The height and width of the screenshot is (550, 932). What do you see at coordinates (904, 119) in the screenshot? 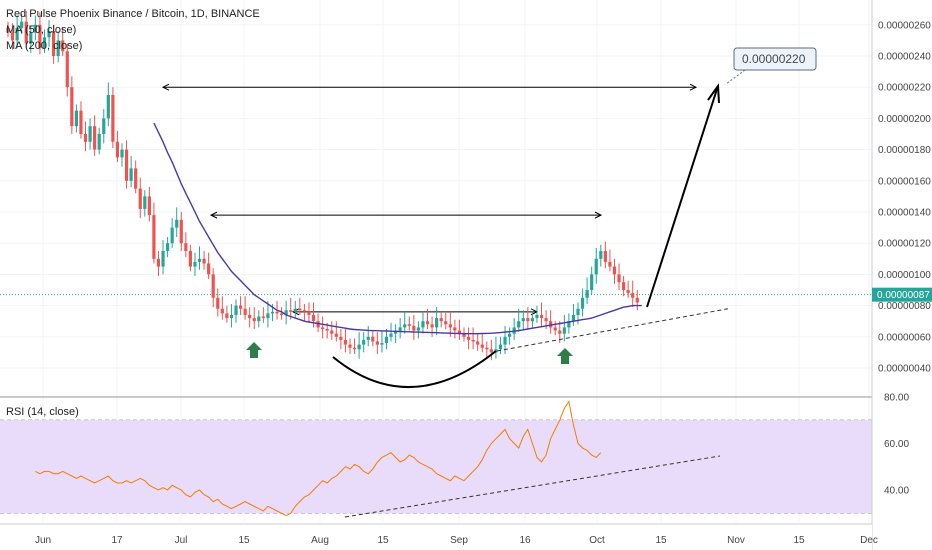
I see `price-tick-label: 0.00000200` at bounding box center [904, 119].